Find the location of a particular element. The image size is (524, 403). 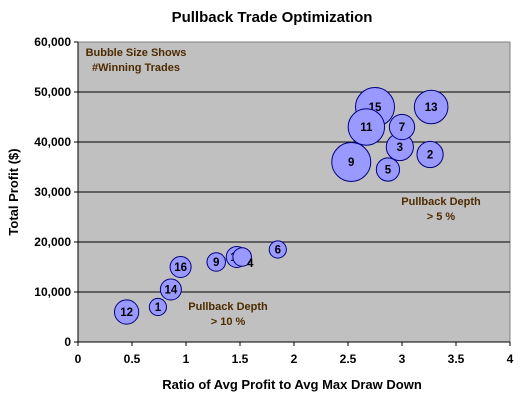

x-tick-label: 0.5 is located at coordinates (132, 359).